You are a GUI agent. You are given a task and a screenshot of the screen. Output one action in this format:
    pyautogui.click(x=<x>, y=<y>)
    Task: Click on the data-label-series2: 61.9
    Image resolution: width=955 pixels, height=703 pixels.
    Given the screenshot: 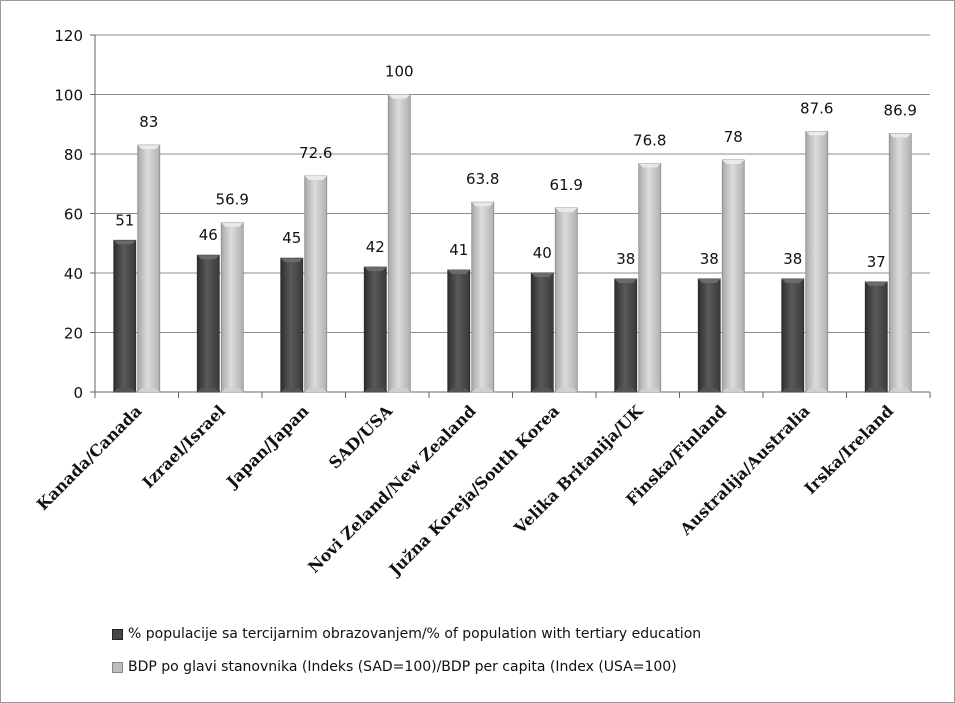 What is the action you would take?
    pyautogui.click(x=566, y=185)
    